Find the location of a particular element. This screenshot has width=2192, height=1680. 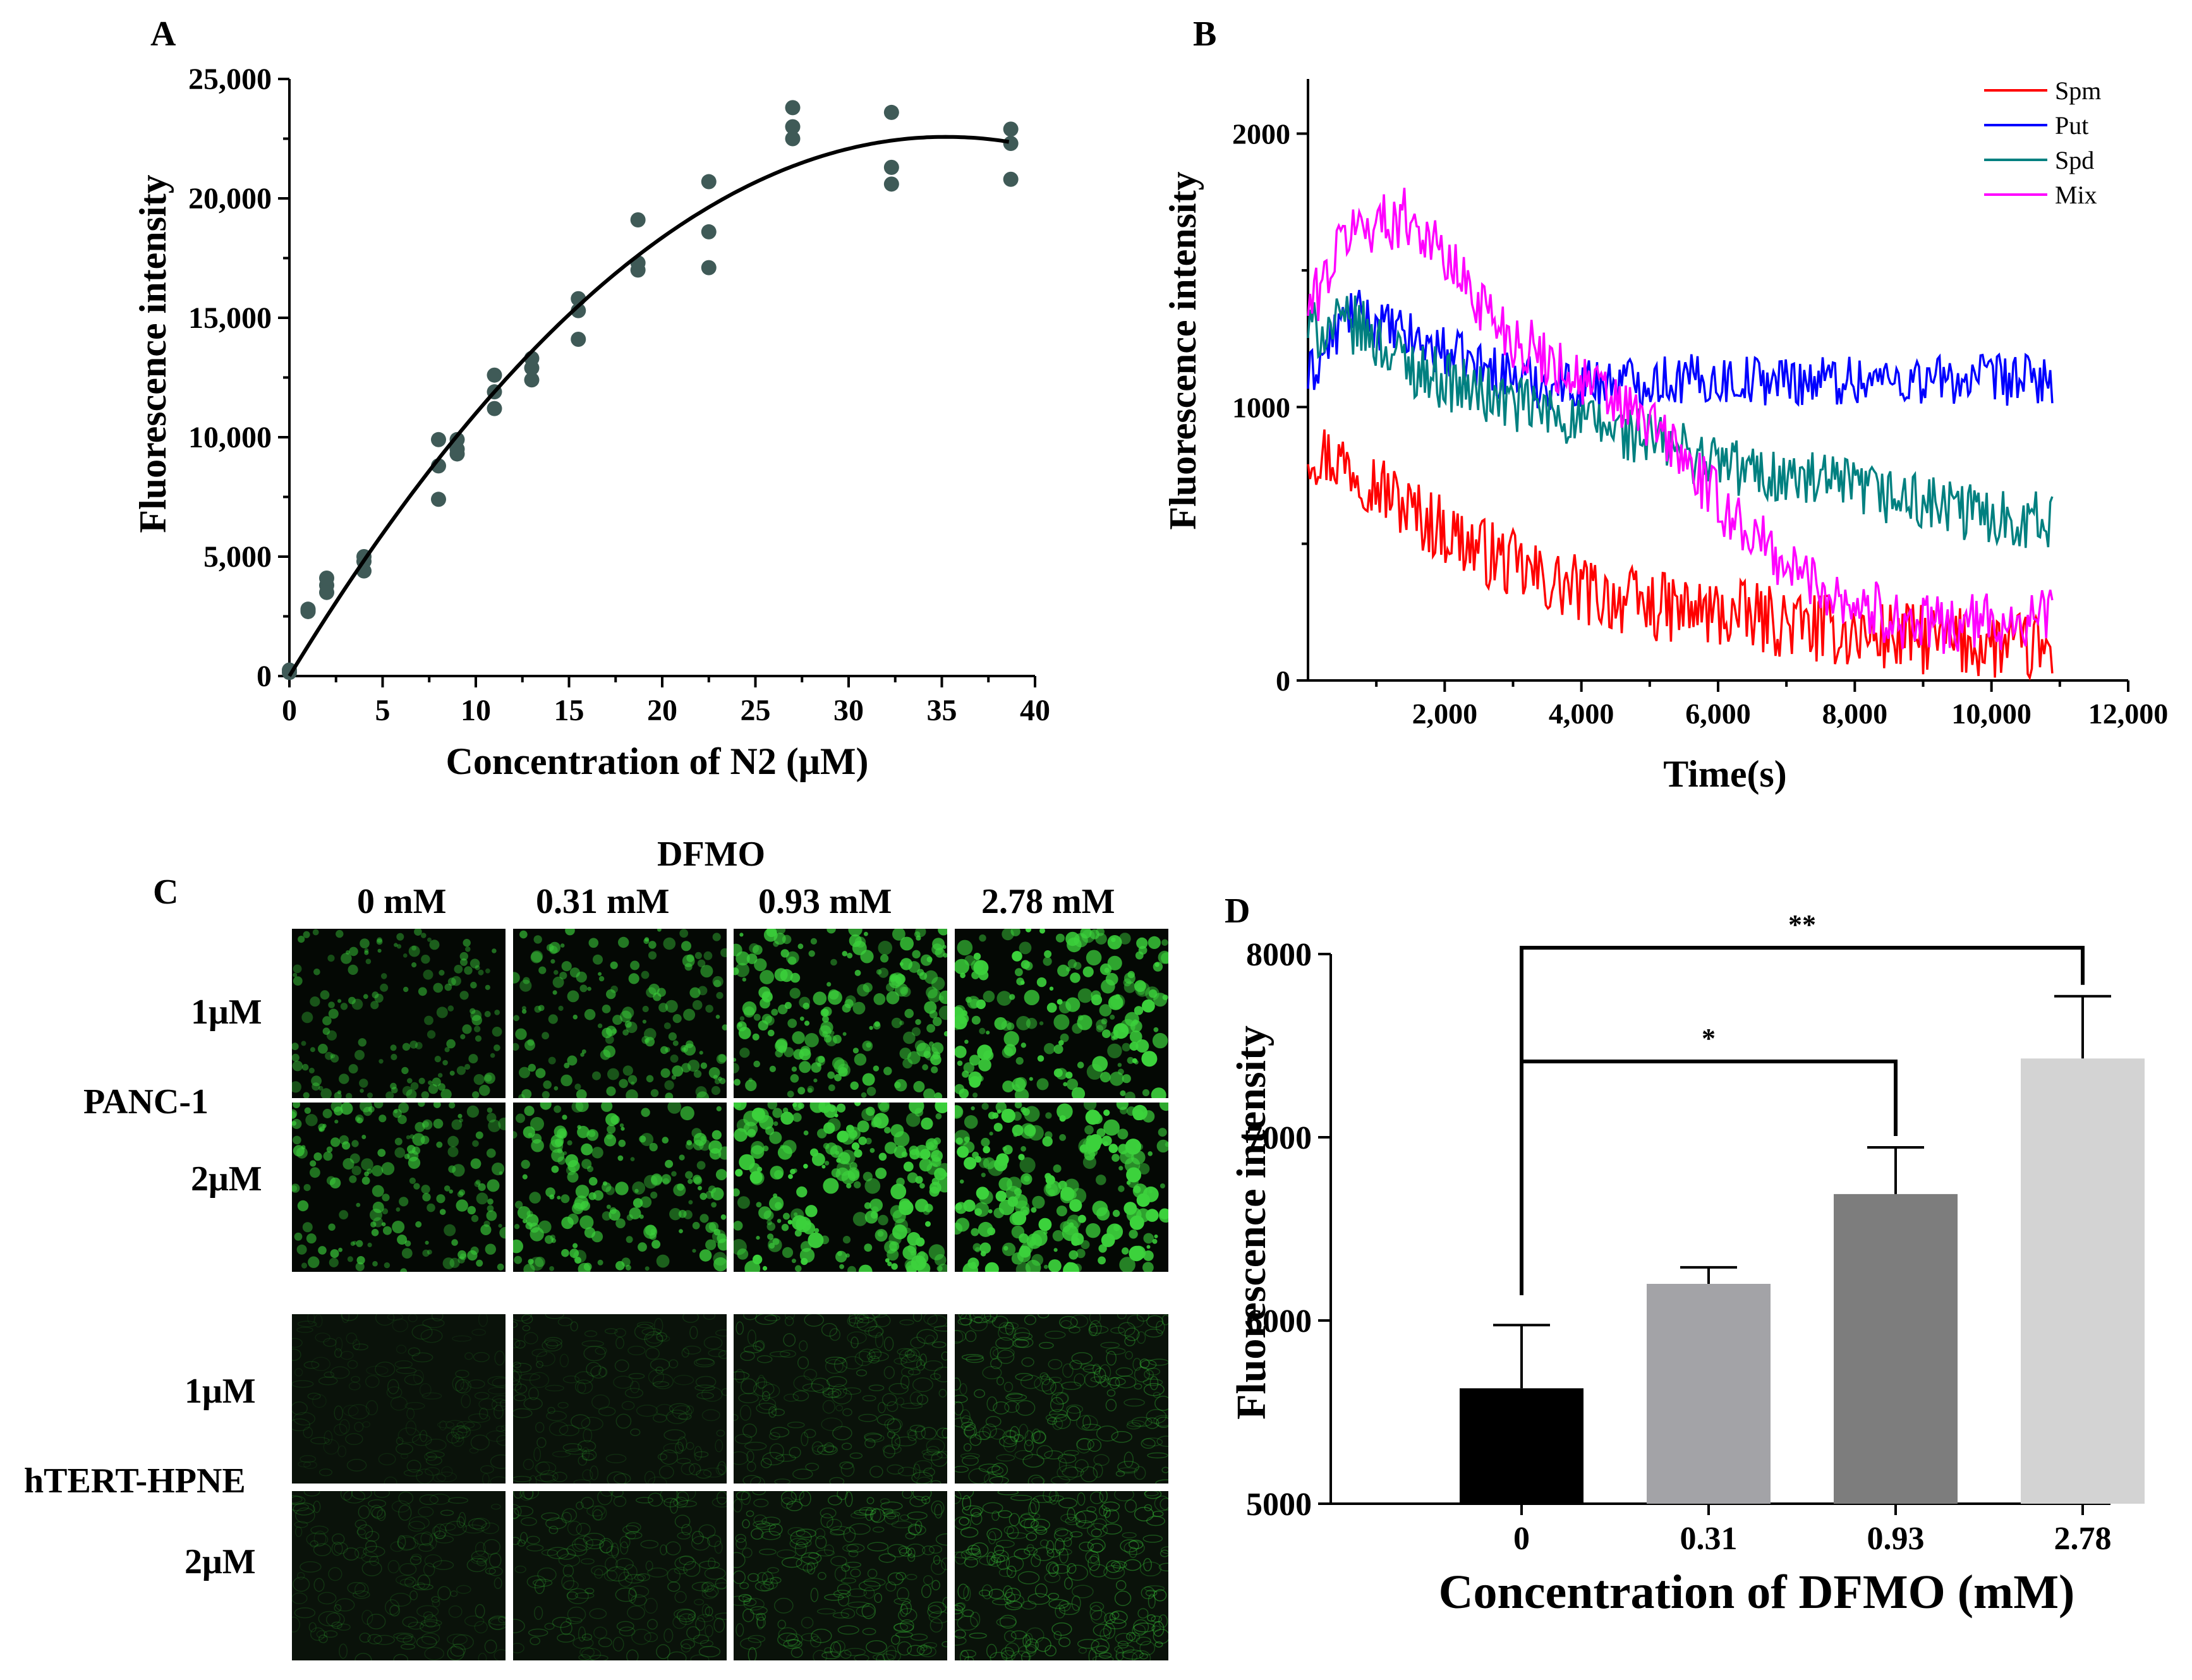

row-label-htert-1um: 1μM is located at coordinates (220, 1391).